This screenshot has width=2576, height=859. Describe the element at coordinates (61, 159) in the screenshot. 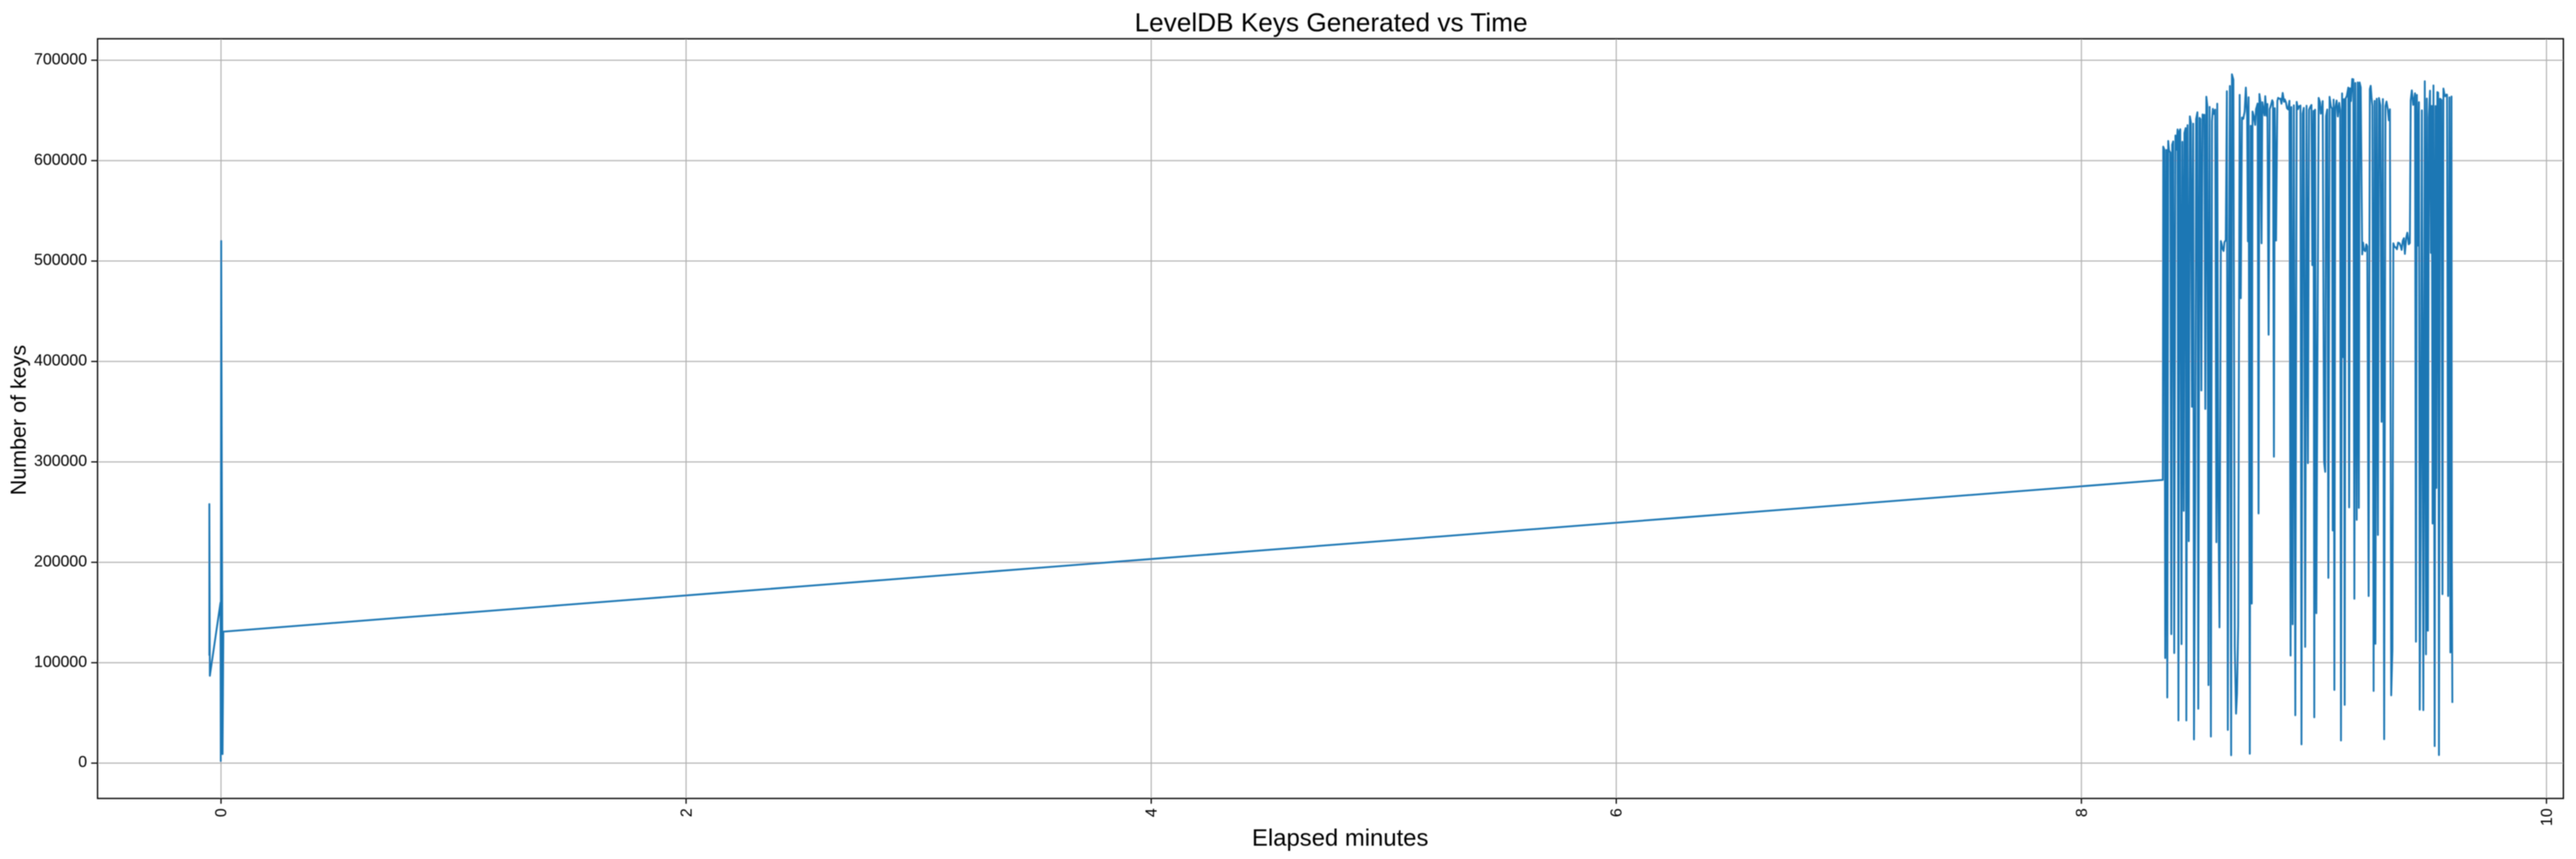

I see `svg-text: 600000` at that location.